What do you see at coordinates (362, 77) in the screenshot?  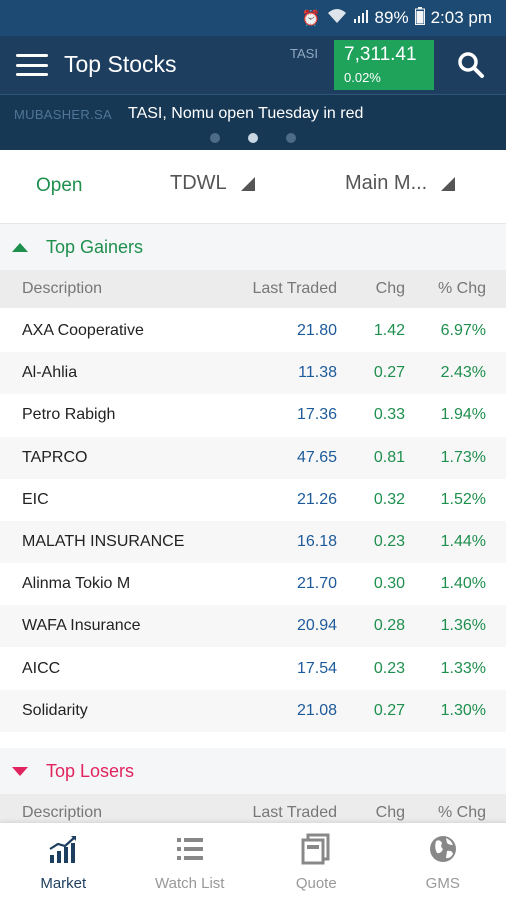 I see `index-change: 0.02%` at bounding box center [362, 77].